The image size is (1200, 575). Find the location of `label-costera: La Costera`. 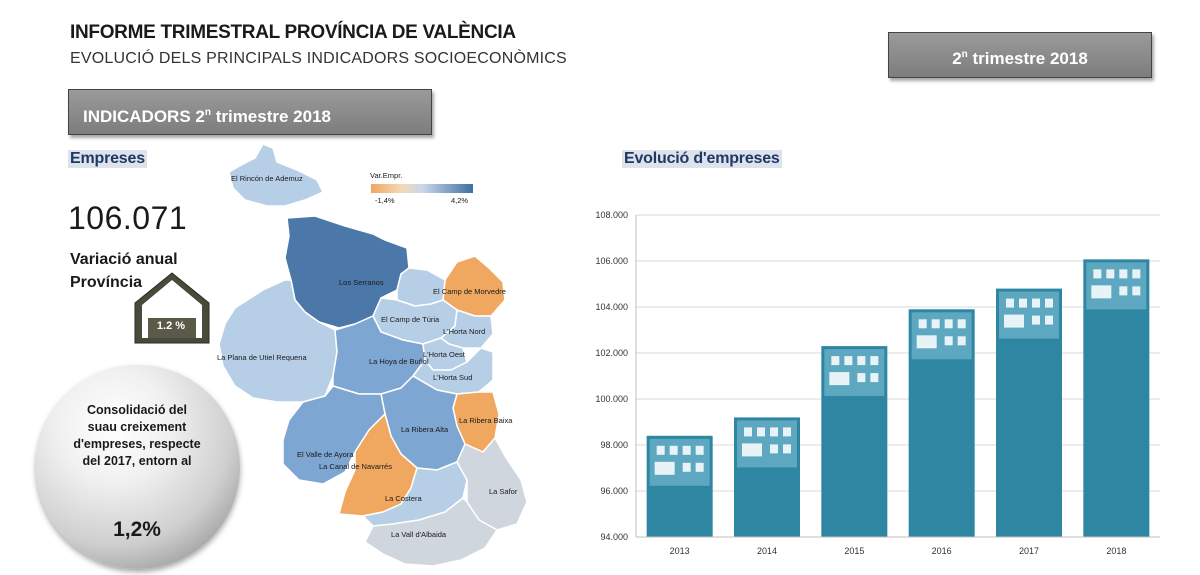

label-costera: La Costera is located at coordinates (404, 498).